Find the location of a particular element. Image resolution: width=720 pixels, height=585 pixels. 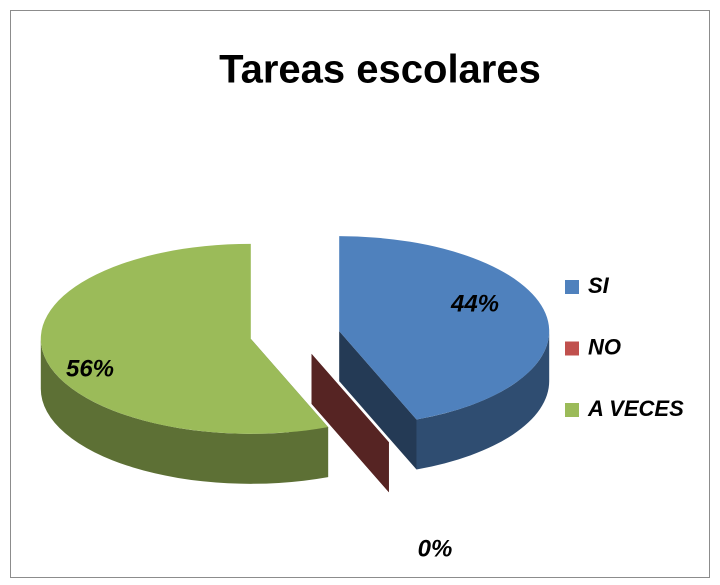

chart-title: Tareas escolares is located at coordinates (380, 70).